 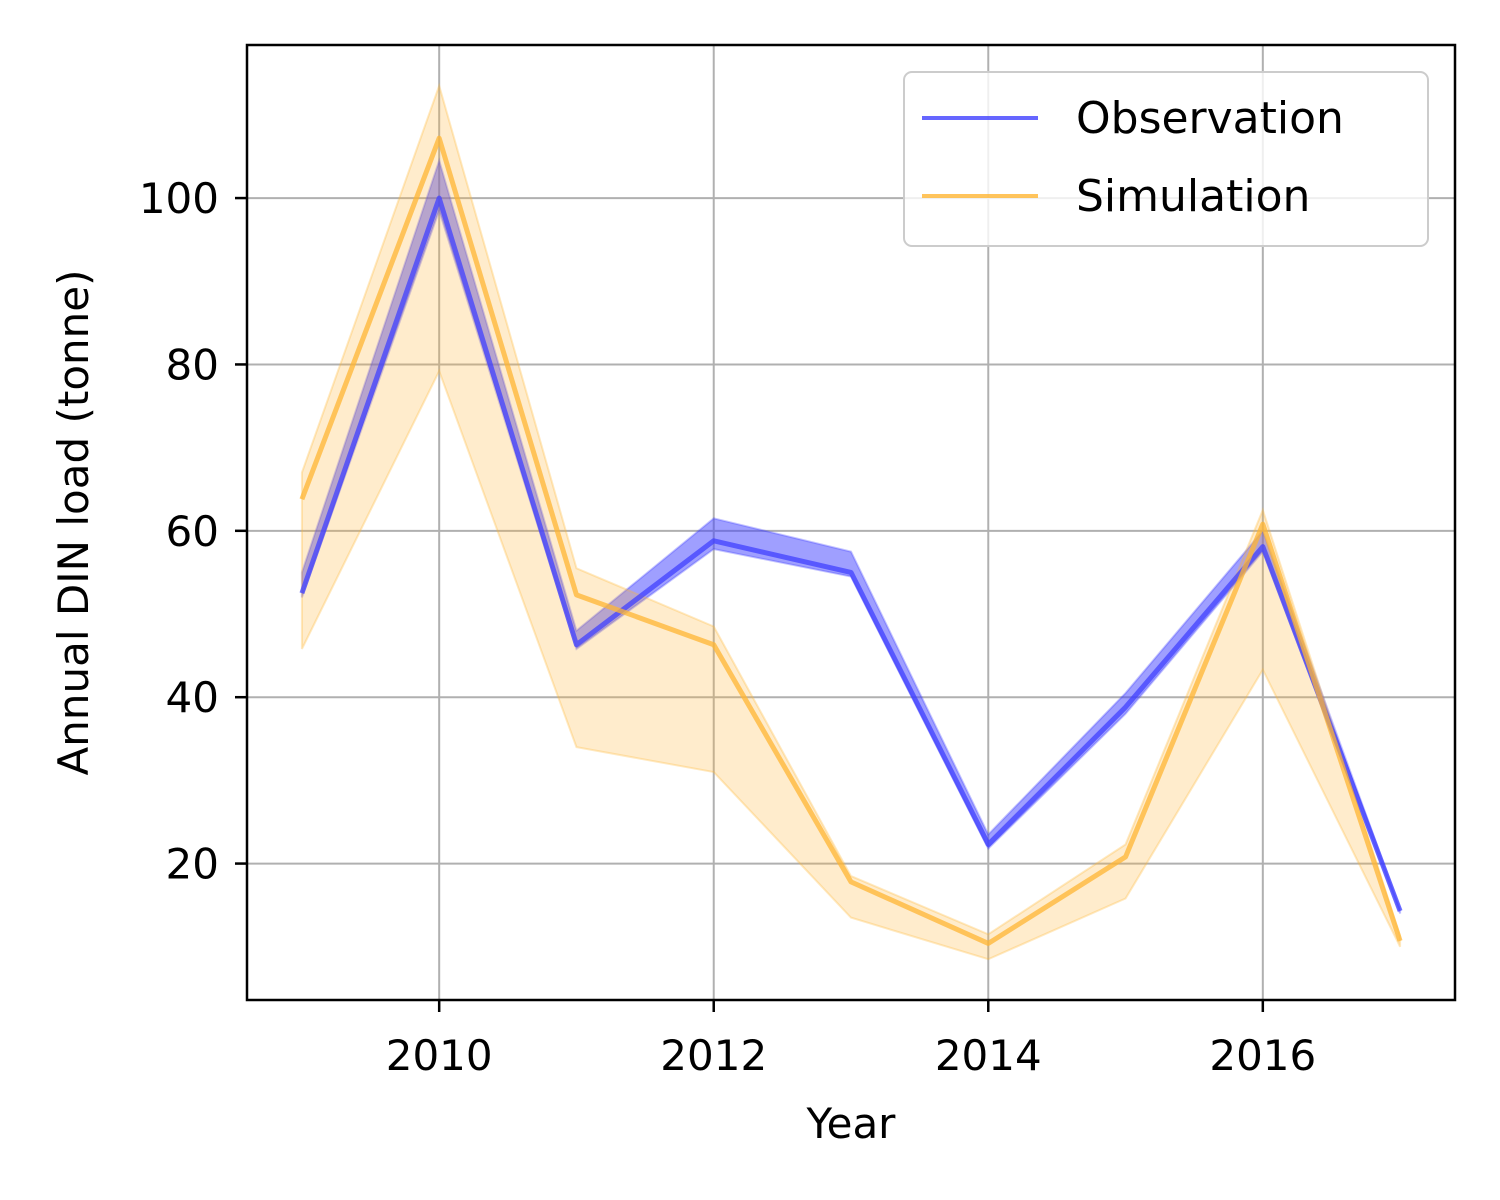 I want to click on y-tick-label-20: 20, so click(x=192, y=864).